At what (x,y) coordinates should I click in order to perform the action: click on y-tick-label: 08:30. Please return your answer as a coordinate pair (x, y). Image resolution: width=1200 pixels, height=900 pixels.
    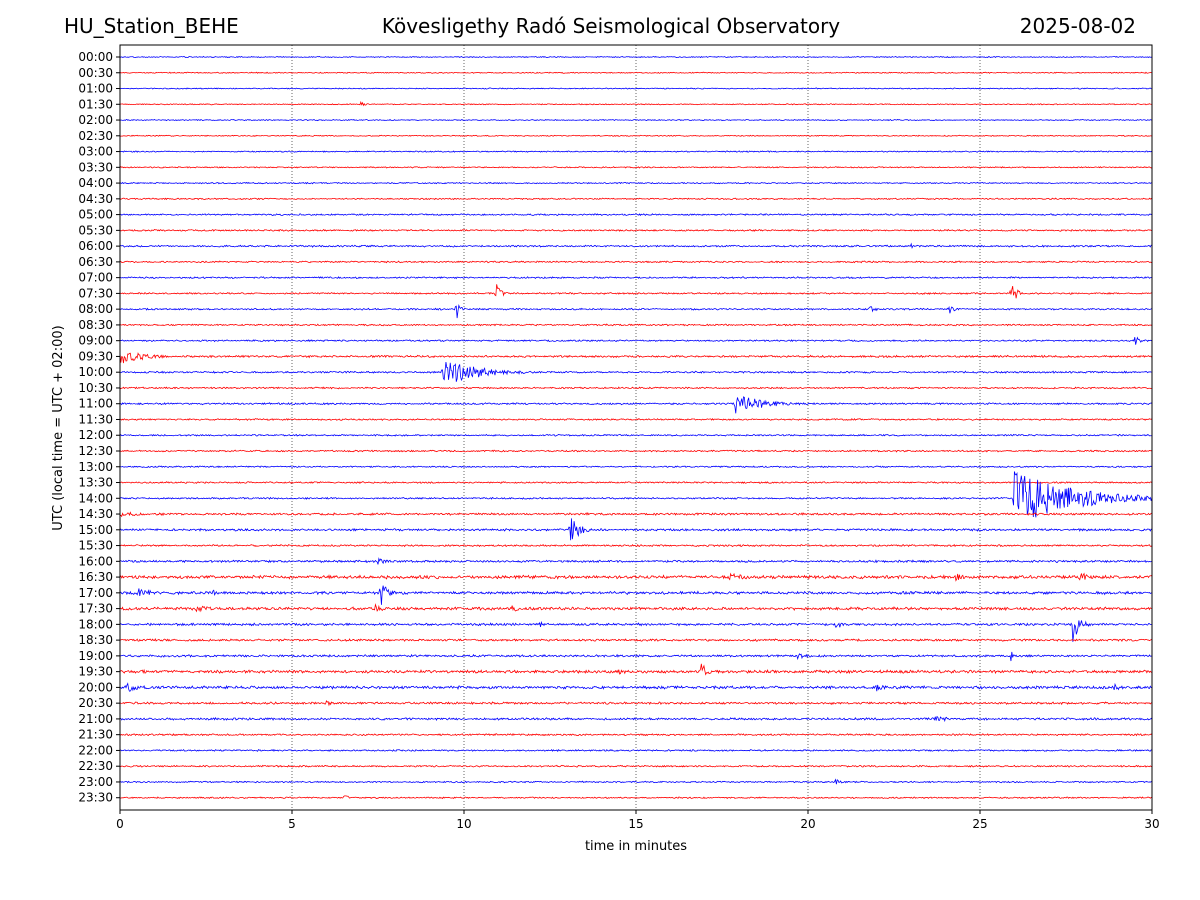
    Looking at the image, I should click on (95, 325).